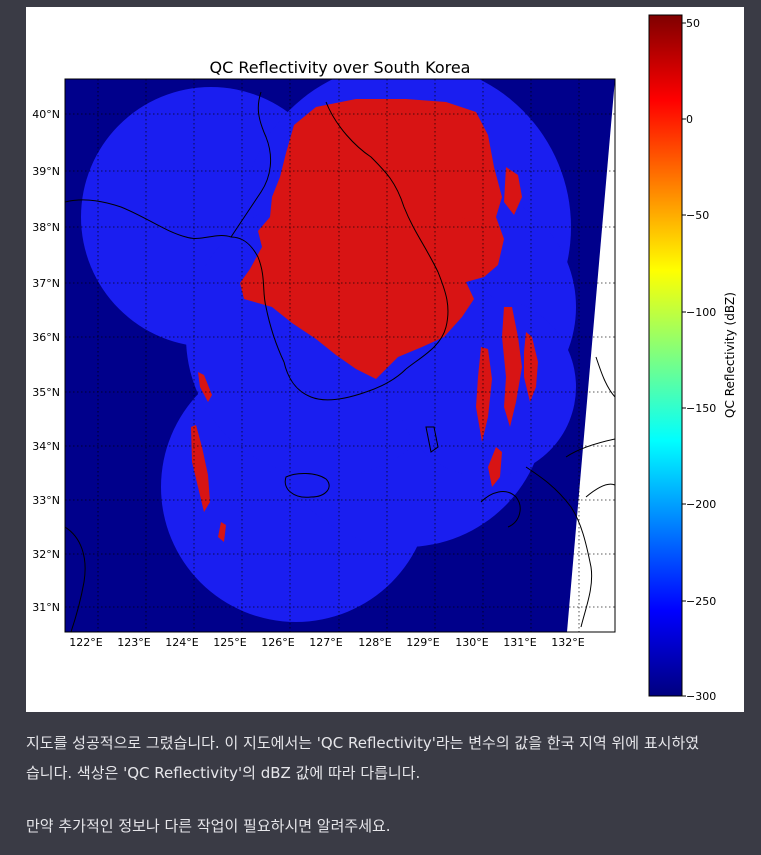  I want to click on y-tick-label: 37°N, so click(46, 283).